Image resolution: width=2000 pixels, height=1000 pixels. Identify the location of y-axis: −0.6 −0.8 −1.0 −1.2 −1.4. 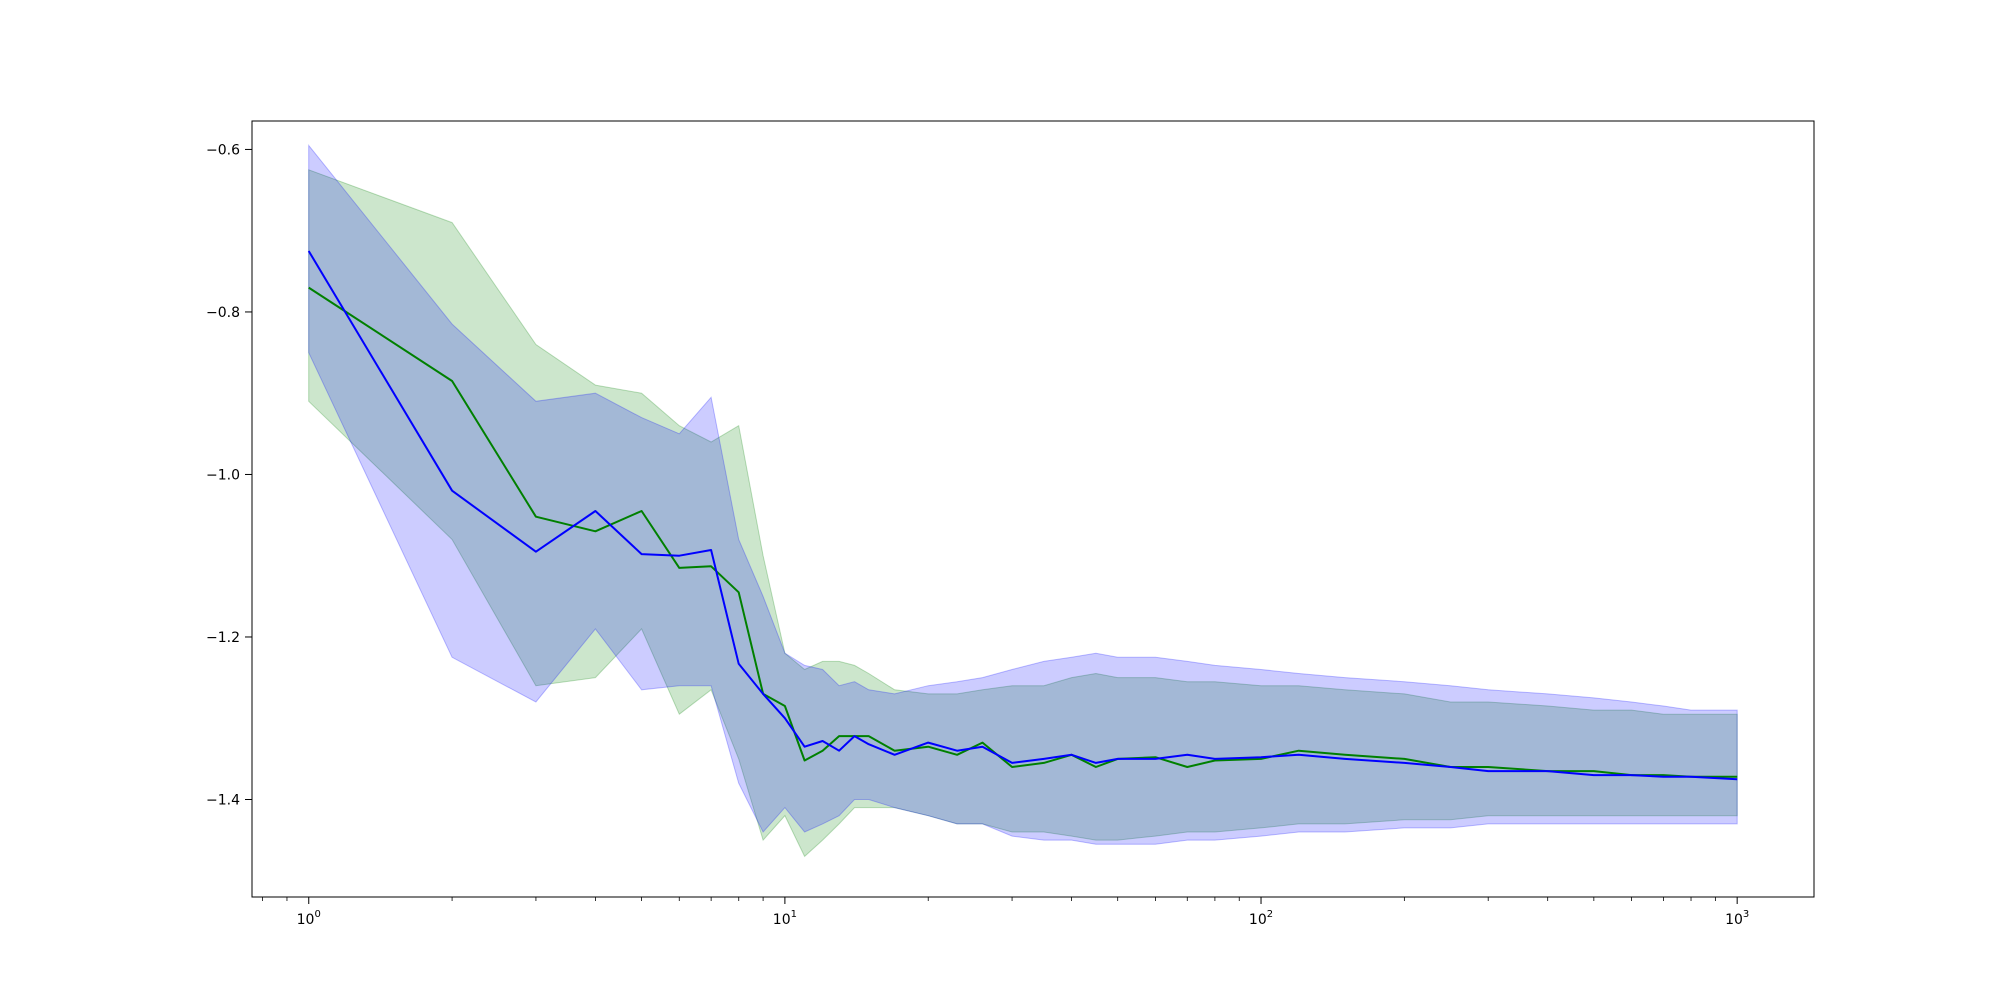
(229, 475).